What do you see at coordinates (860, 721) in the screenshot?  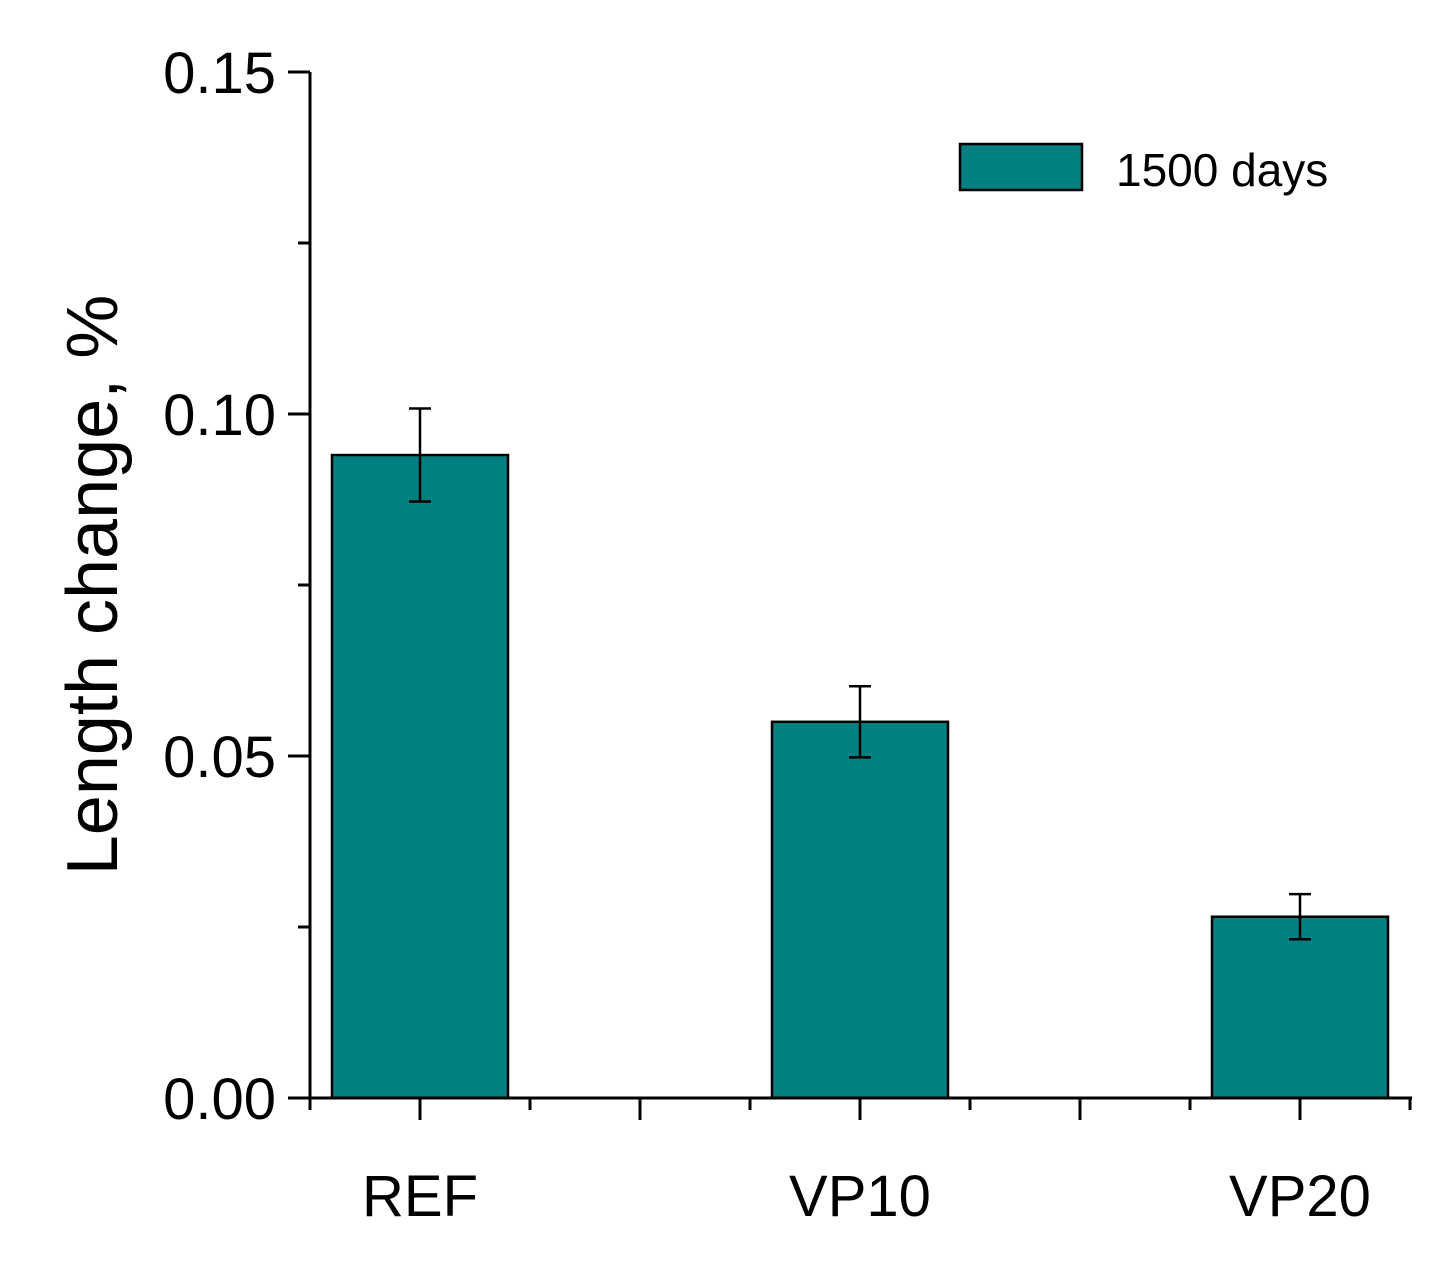 I see `error-bar-vp10` at bounding box center [860, 721].